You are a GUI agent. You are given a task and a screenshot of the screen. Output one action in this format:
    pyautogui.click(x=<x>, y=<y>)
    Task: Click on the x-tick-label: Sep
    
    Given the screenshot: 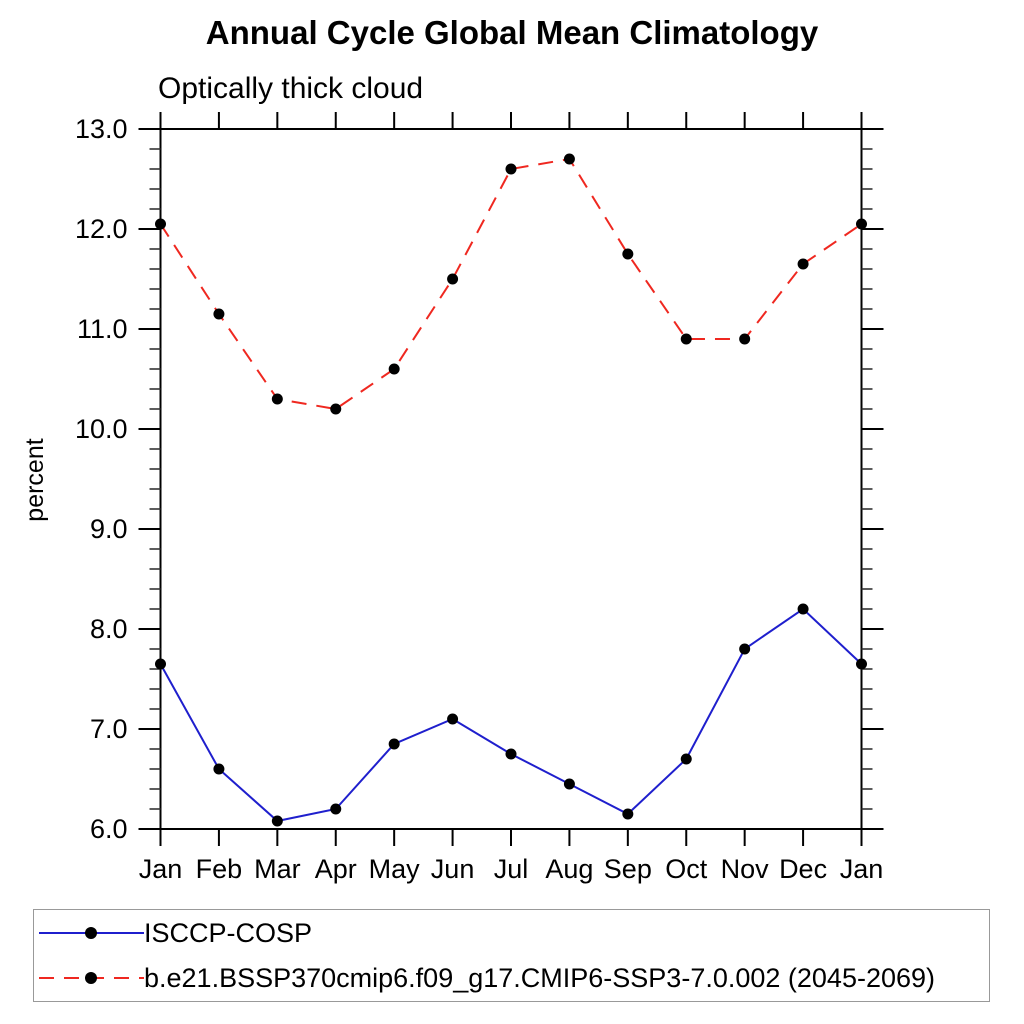 What is the action you would take?
    pyautogui.click(x=628, y=869)
    